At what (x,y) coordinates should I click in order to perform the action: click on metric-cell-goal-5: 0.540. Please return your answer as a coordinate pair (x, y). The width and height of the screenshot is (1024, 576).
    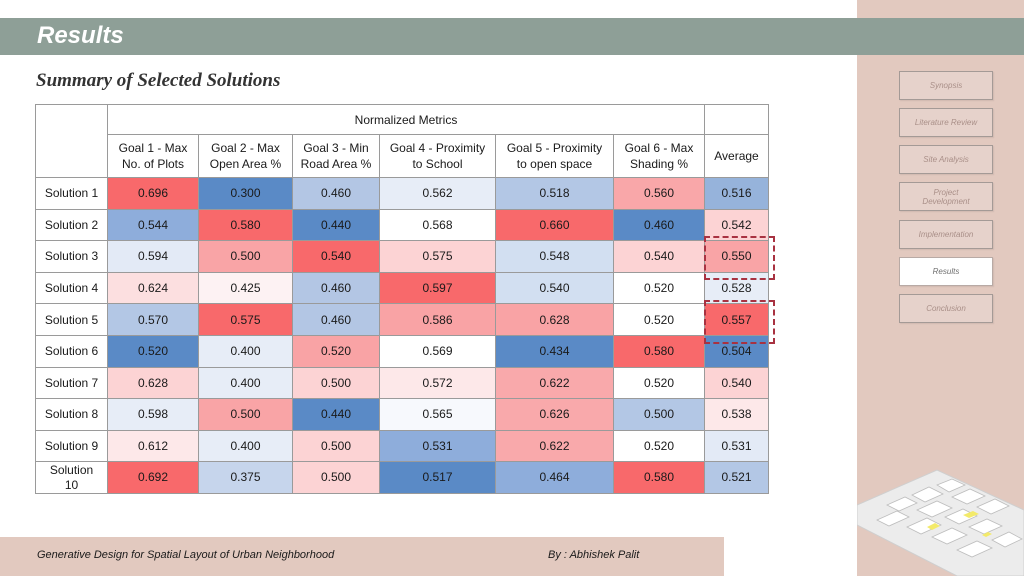
    Looking at the image, I should click on (554, 288).